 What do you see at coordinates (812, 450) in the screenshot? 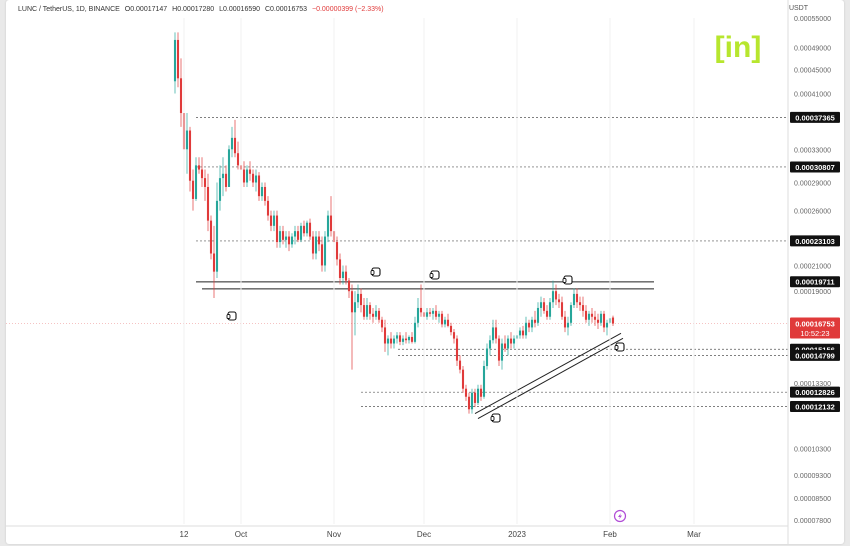
I see `price-tick: 0.00010300` at bounding box center [812, 450].